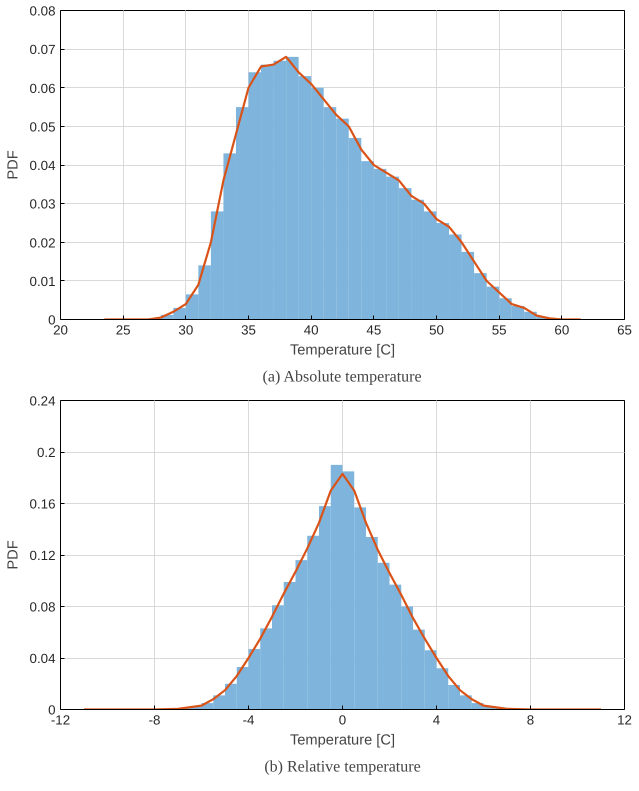 This screenshot has width=639, height=791. What do you see at coordinates (43, 88) in the screenshot?
I see `y-tick-label: 0.06` at bounding box center [43, 88].